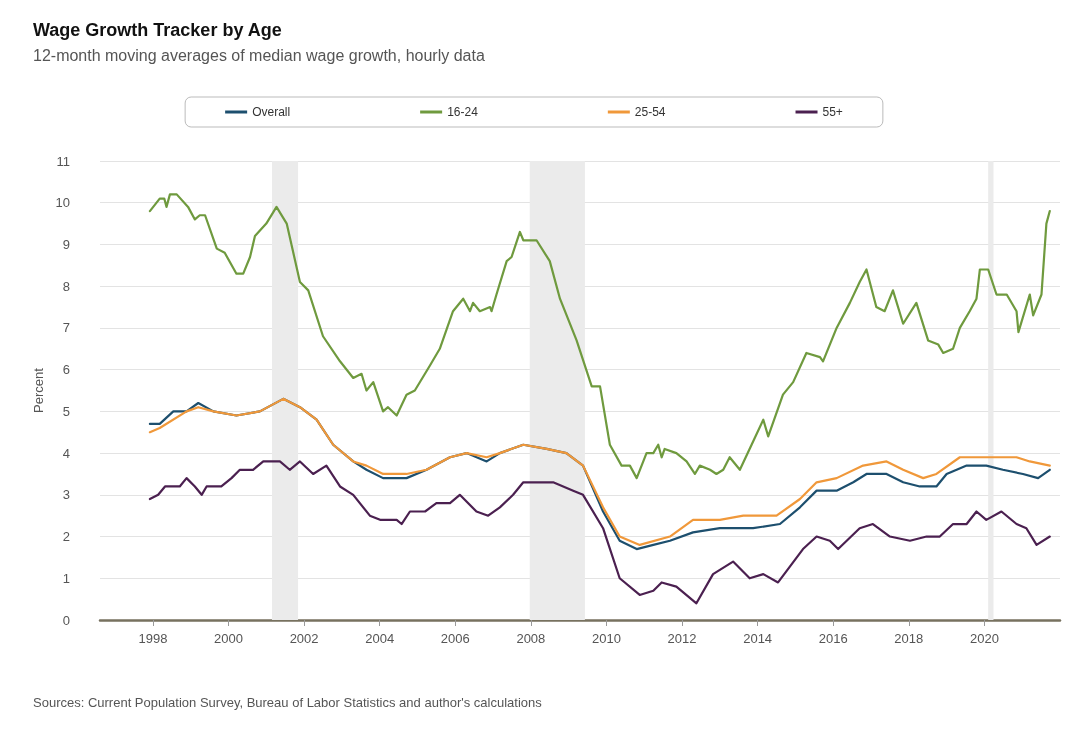 Image resolution: width=1068 pixels, height=739 pixels. I want to click on y-tick-label: 7, so click(66, 328).